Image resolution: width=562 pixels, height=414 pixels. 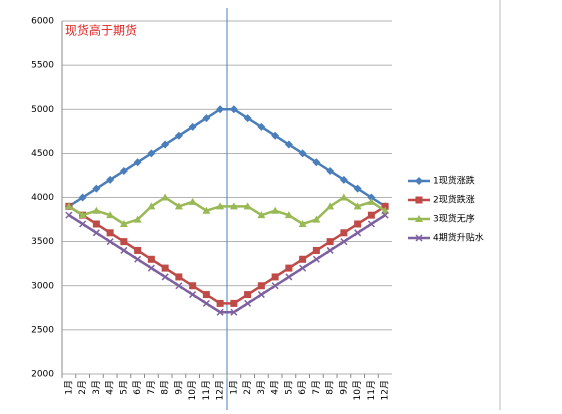 What do you see at coordinates (42, 66) in the screenshot?
I see `y-tick-label: 5500` at bounding box center [42, 66].